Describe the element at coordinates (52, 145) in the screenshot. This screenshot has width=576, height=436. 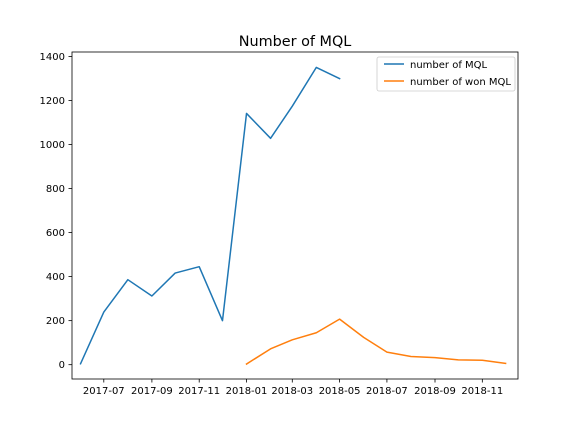
I see `y-tick-label: 1000` at that location.